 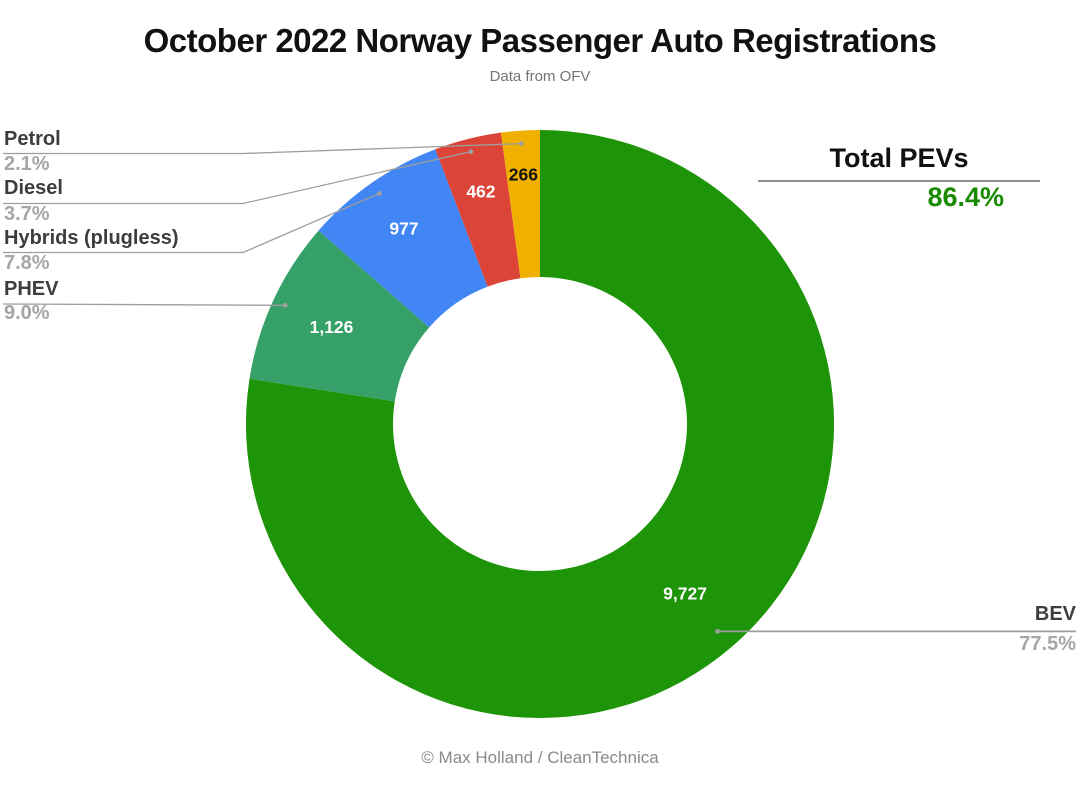 What do you see at coordinates (27, 164) in the screenshot?
I see `callout-petrol-pct: 2.1%` at bounding box center [27, 164].